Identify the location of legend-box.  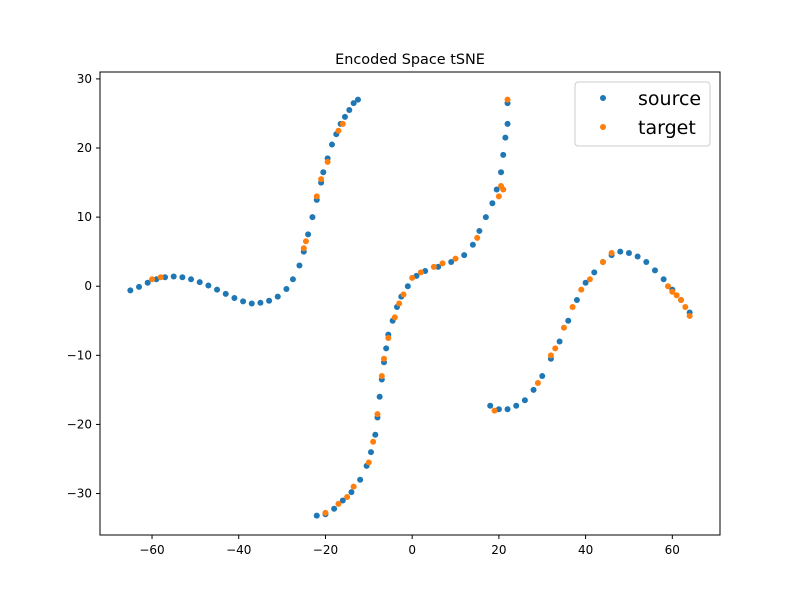
(642, 114).